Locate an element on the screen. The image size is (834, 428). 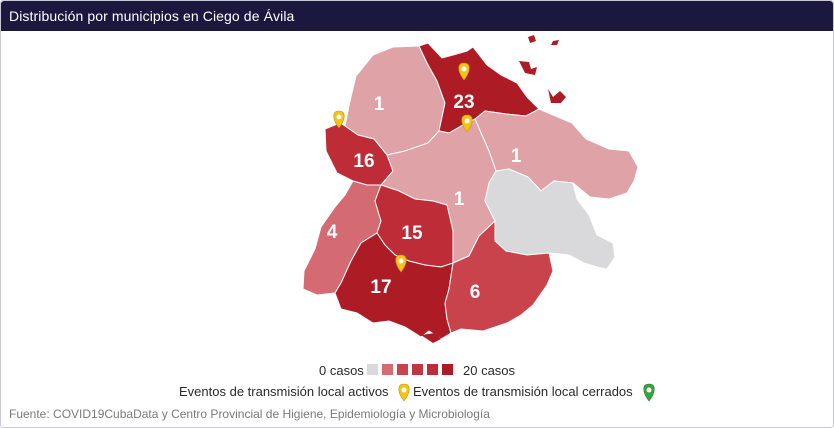
active-events-label: Eventos de transmisión local activos is located at coordinates (284, 391).